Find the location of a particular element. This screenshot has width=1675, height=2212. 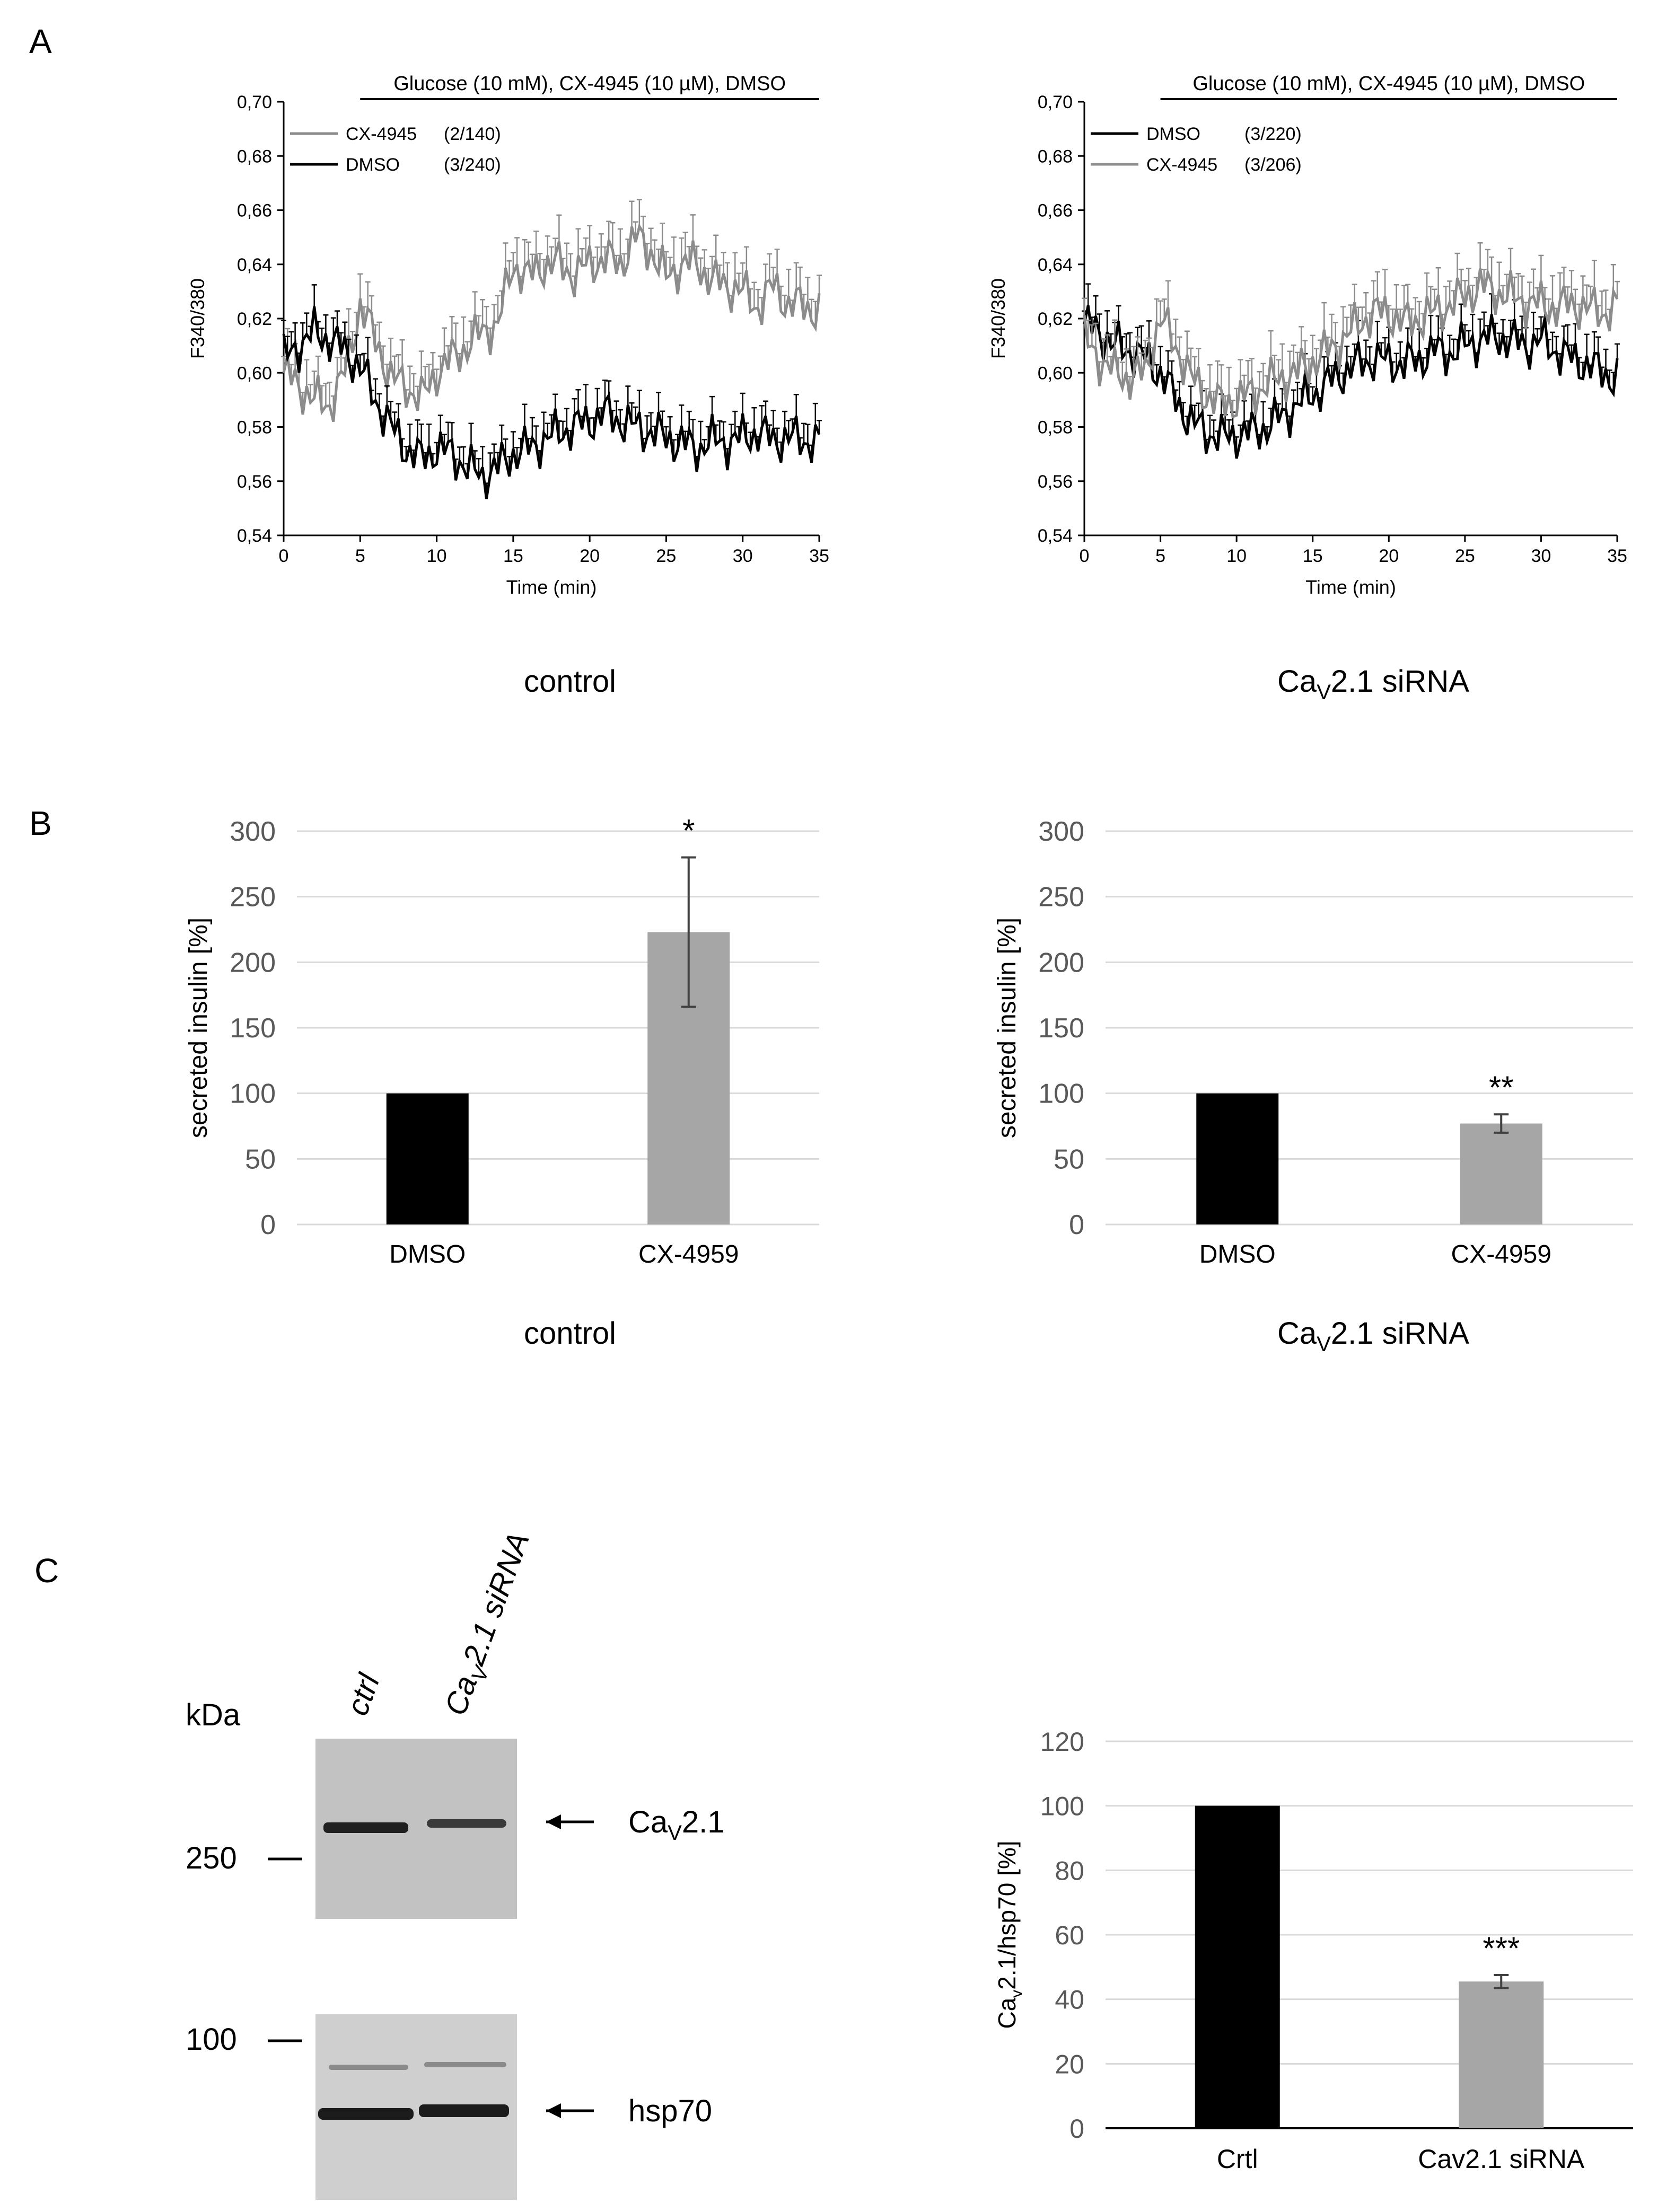

y-tick-label: 80 is located at coordinates (1069, 1870).